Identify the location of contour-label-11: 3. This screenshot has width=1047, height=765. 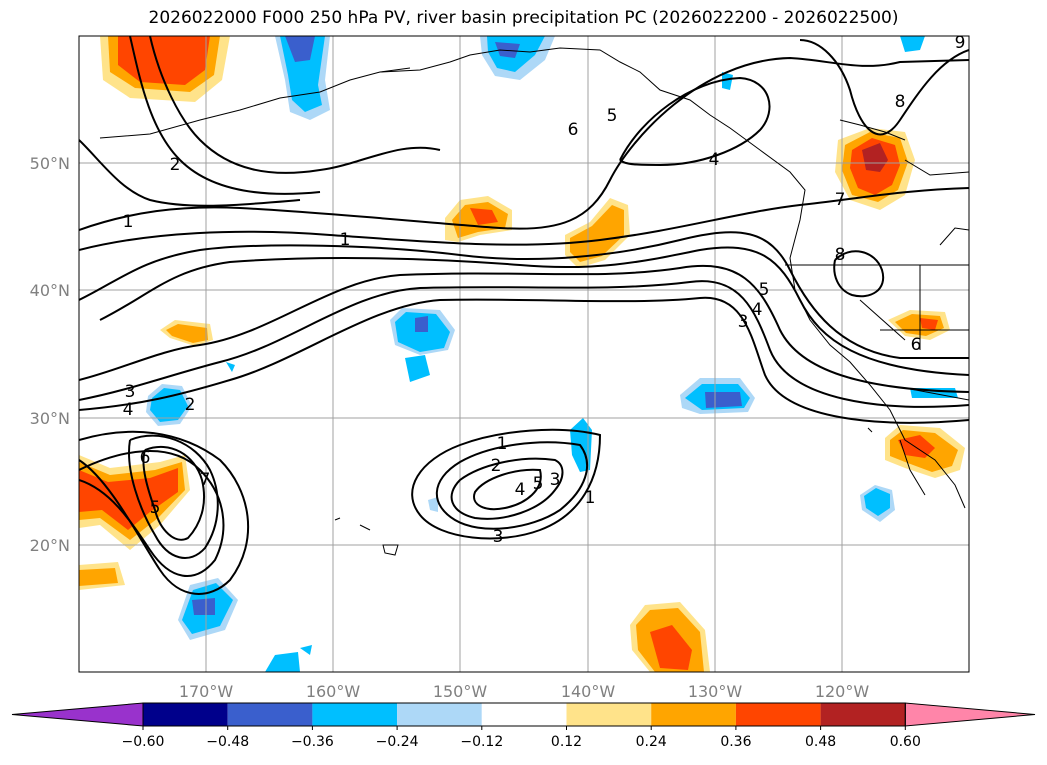
(498, 537).